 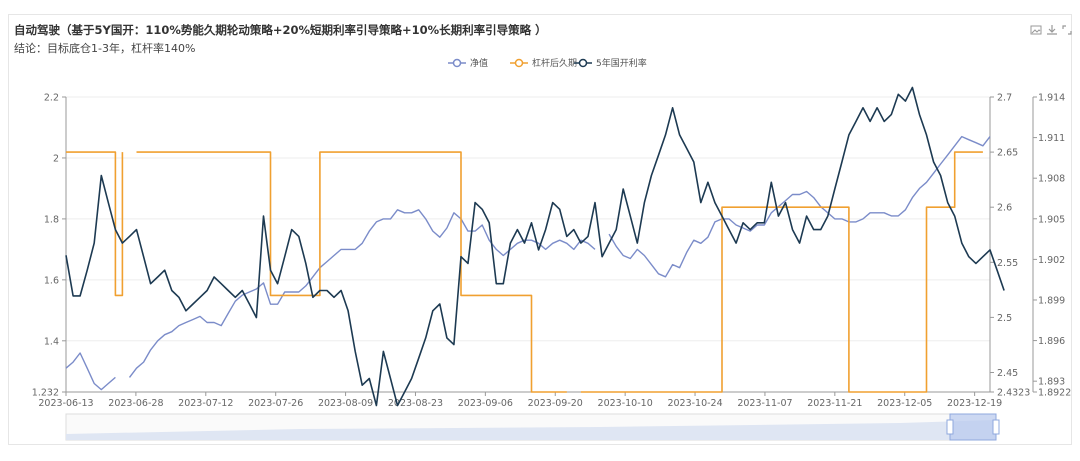 What do you see at coordinates (415, 403) in the screenshot?
I see `x-tick-label: 2023-08-23` at bounding box center [415, 403].